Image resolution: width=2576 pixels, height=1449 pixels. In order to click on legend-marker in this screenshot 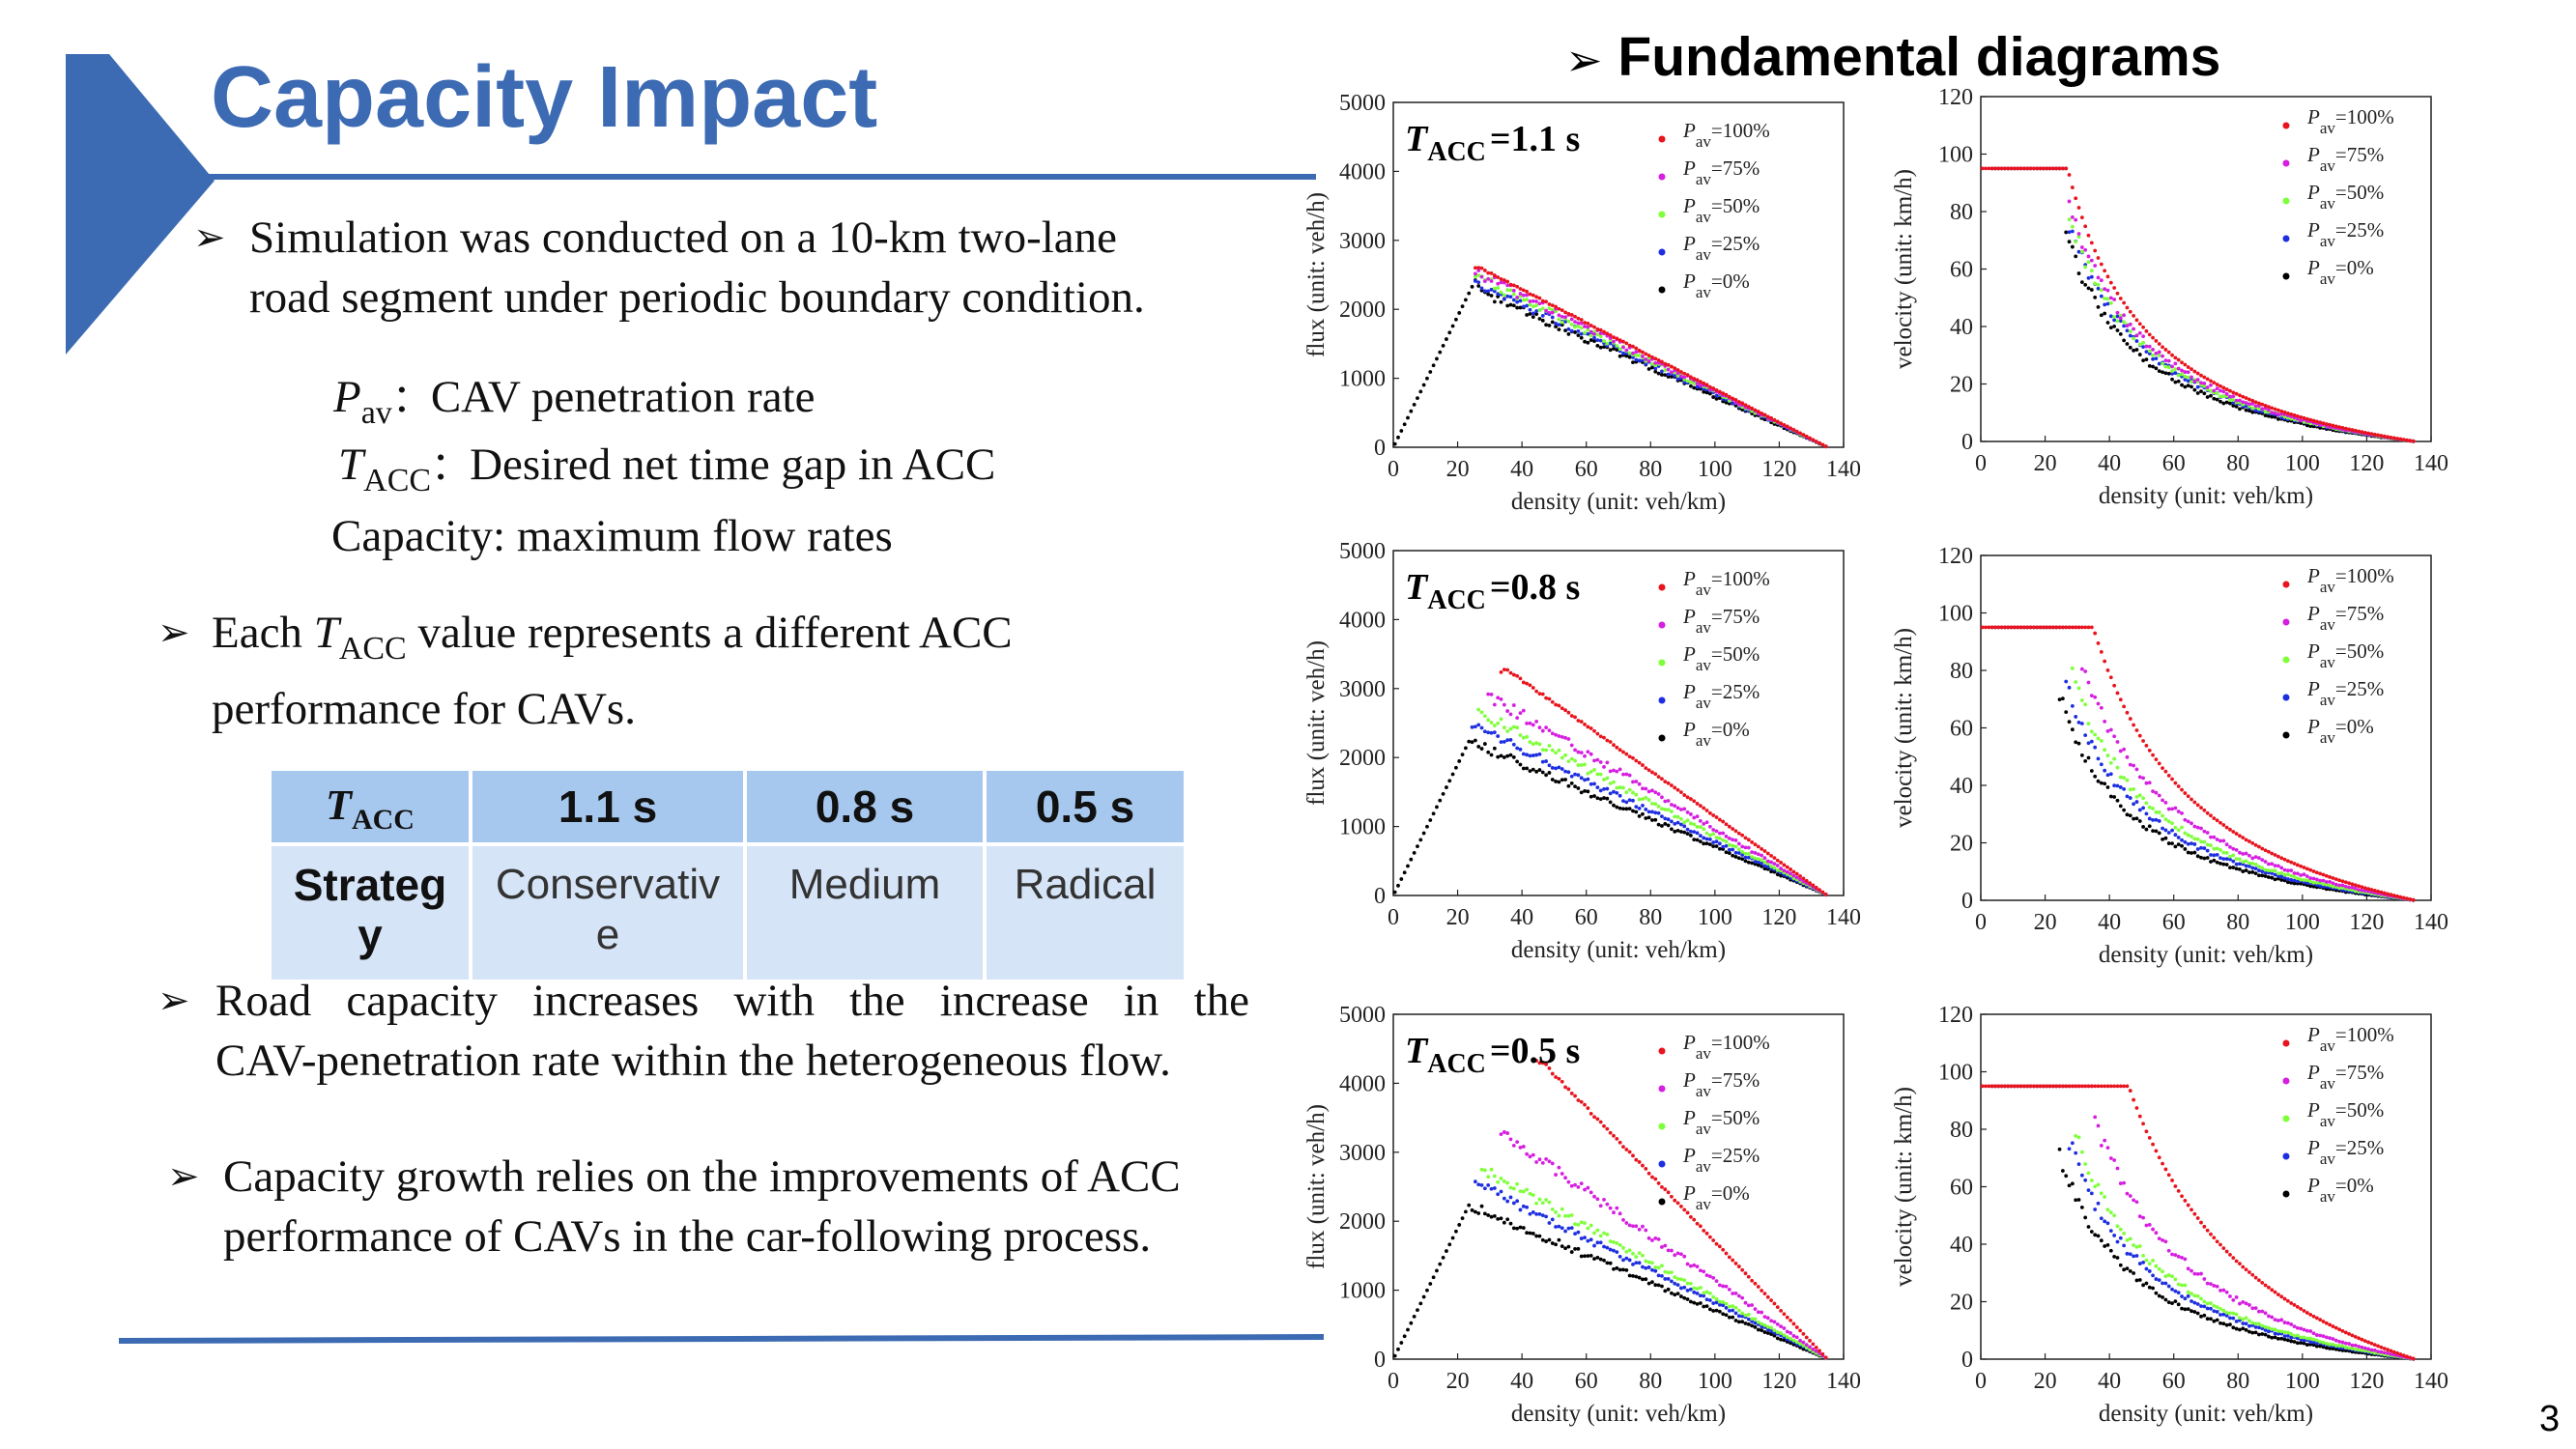, I will do `click(1662, 738)`.